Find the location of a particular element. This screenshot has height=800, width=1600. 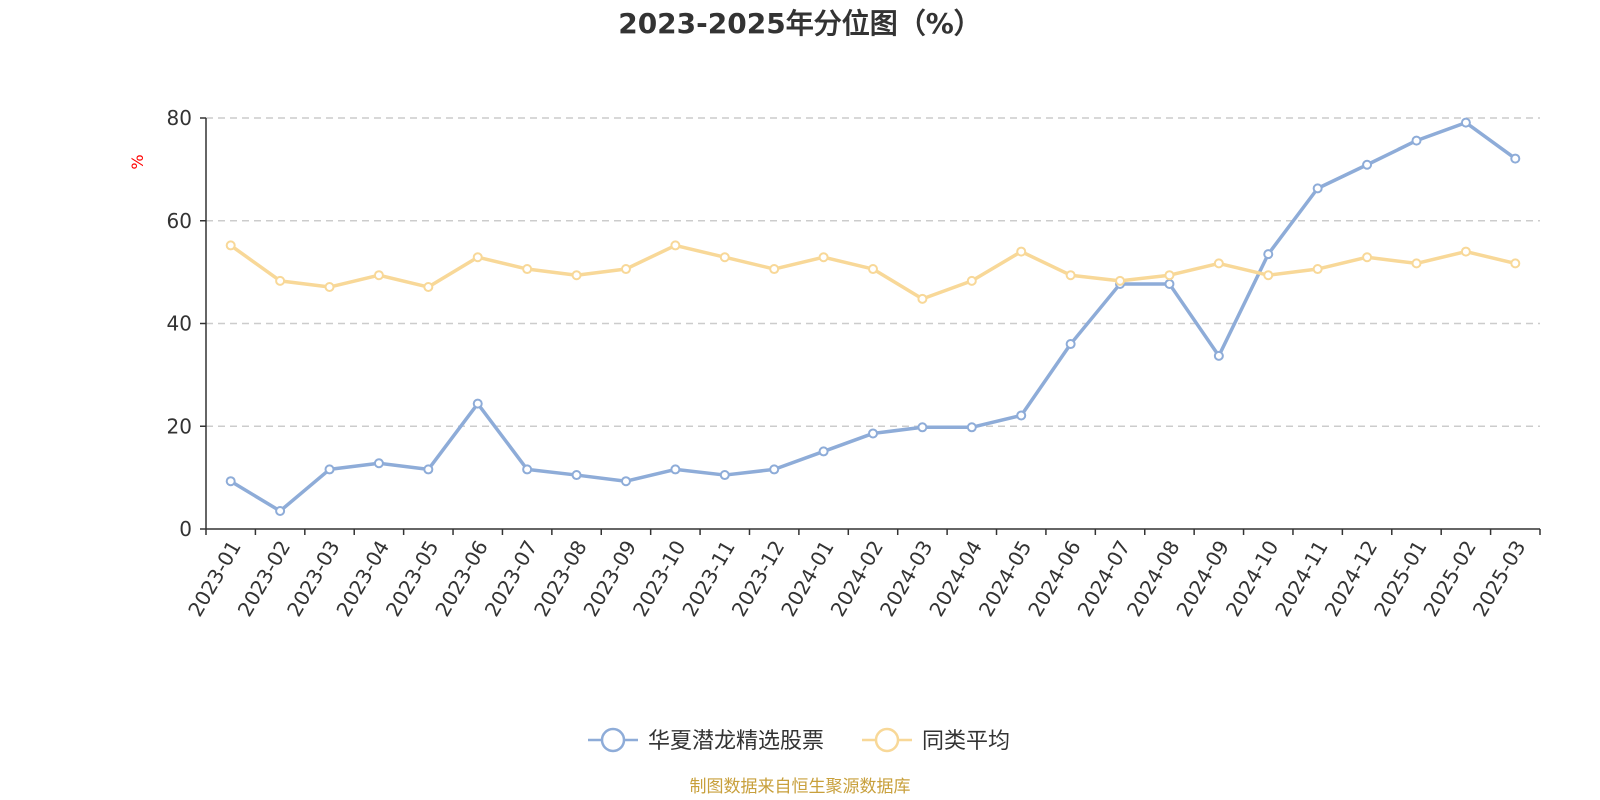

legend-item-1: 同类平均 is located at coordinates (936, 740).